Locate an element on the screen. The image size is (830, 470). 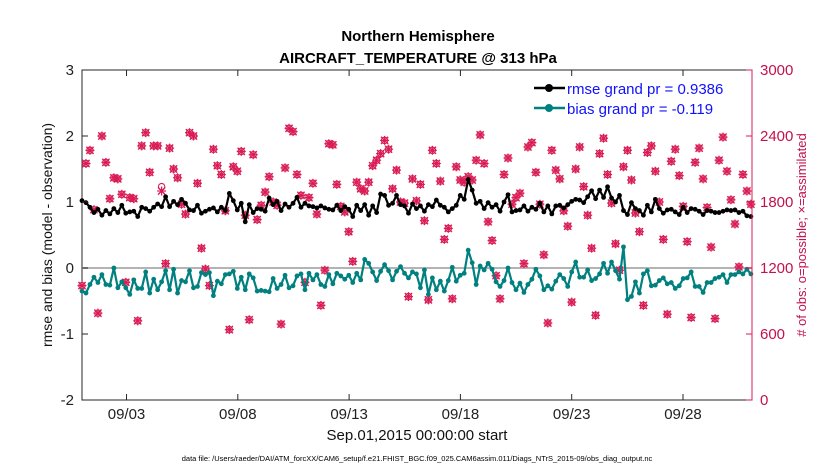
x-tick-label: 09/03 is located at coordinates (127, 414).